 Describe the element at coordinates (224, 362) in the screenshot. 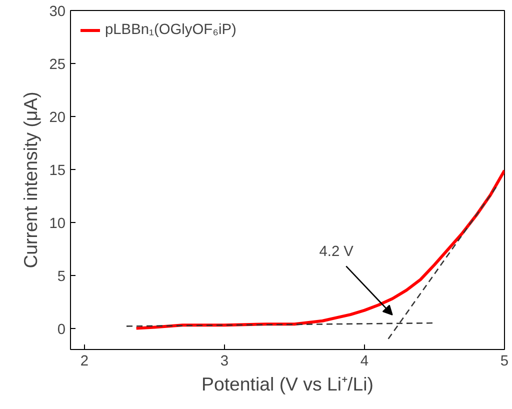

I see `x-tick-label: 3` at that location.